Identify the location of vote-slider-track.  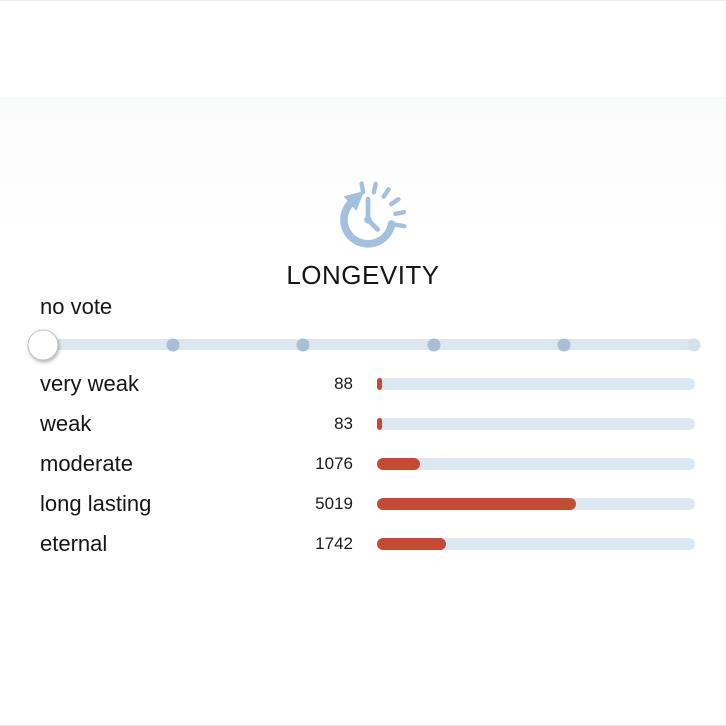
(368, 344).